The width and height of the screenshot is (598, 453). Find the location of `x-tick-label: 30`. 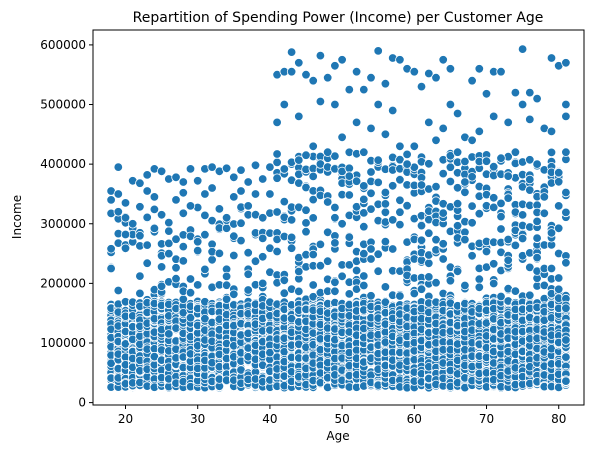

x-tick-label: 30 is located at coordinates (197, 419).